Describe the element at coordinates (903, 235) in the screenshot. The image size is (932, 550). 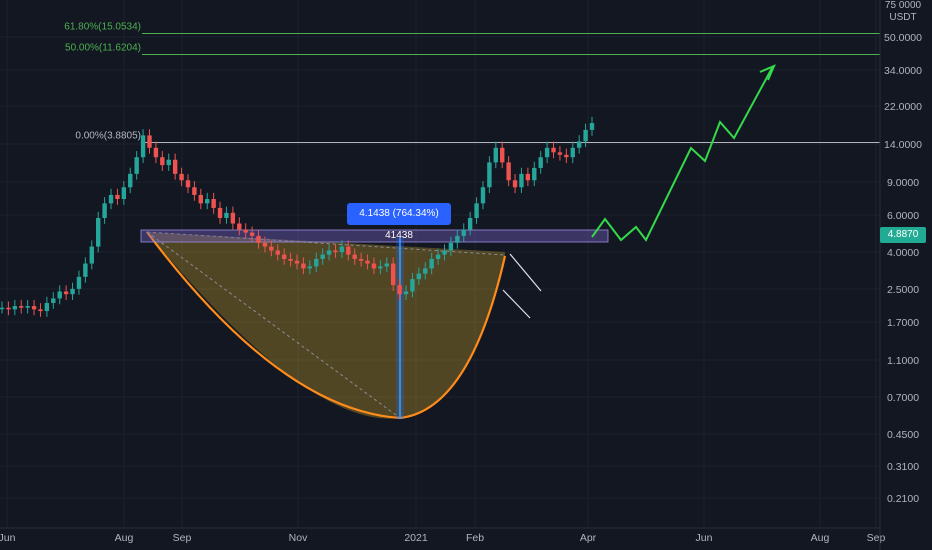
I see `last-price-tag: 4.8870` at that location.